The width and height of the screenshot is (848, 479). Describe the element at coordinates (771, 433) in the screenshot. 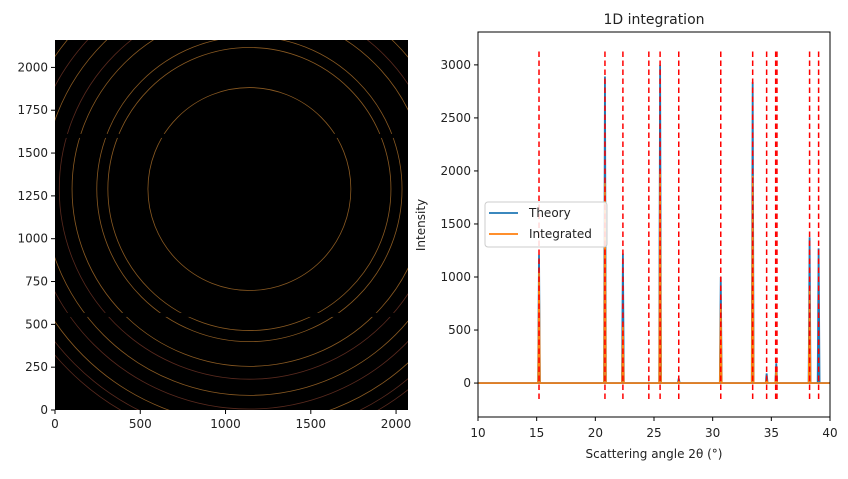

I see `x-tick-label: 35` at that location.